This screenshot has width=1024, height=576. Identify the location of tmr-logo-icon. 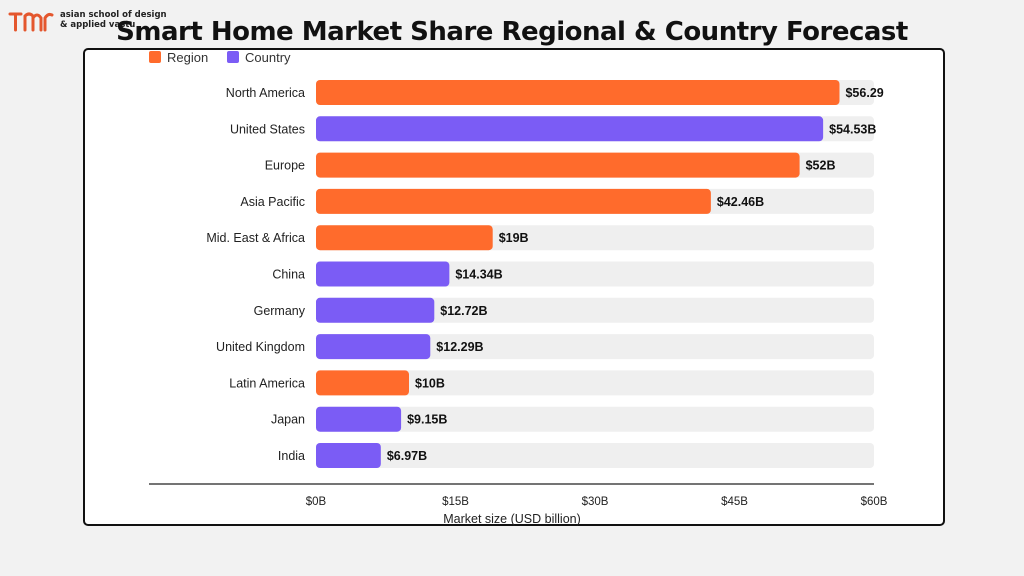
(31, 22).